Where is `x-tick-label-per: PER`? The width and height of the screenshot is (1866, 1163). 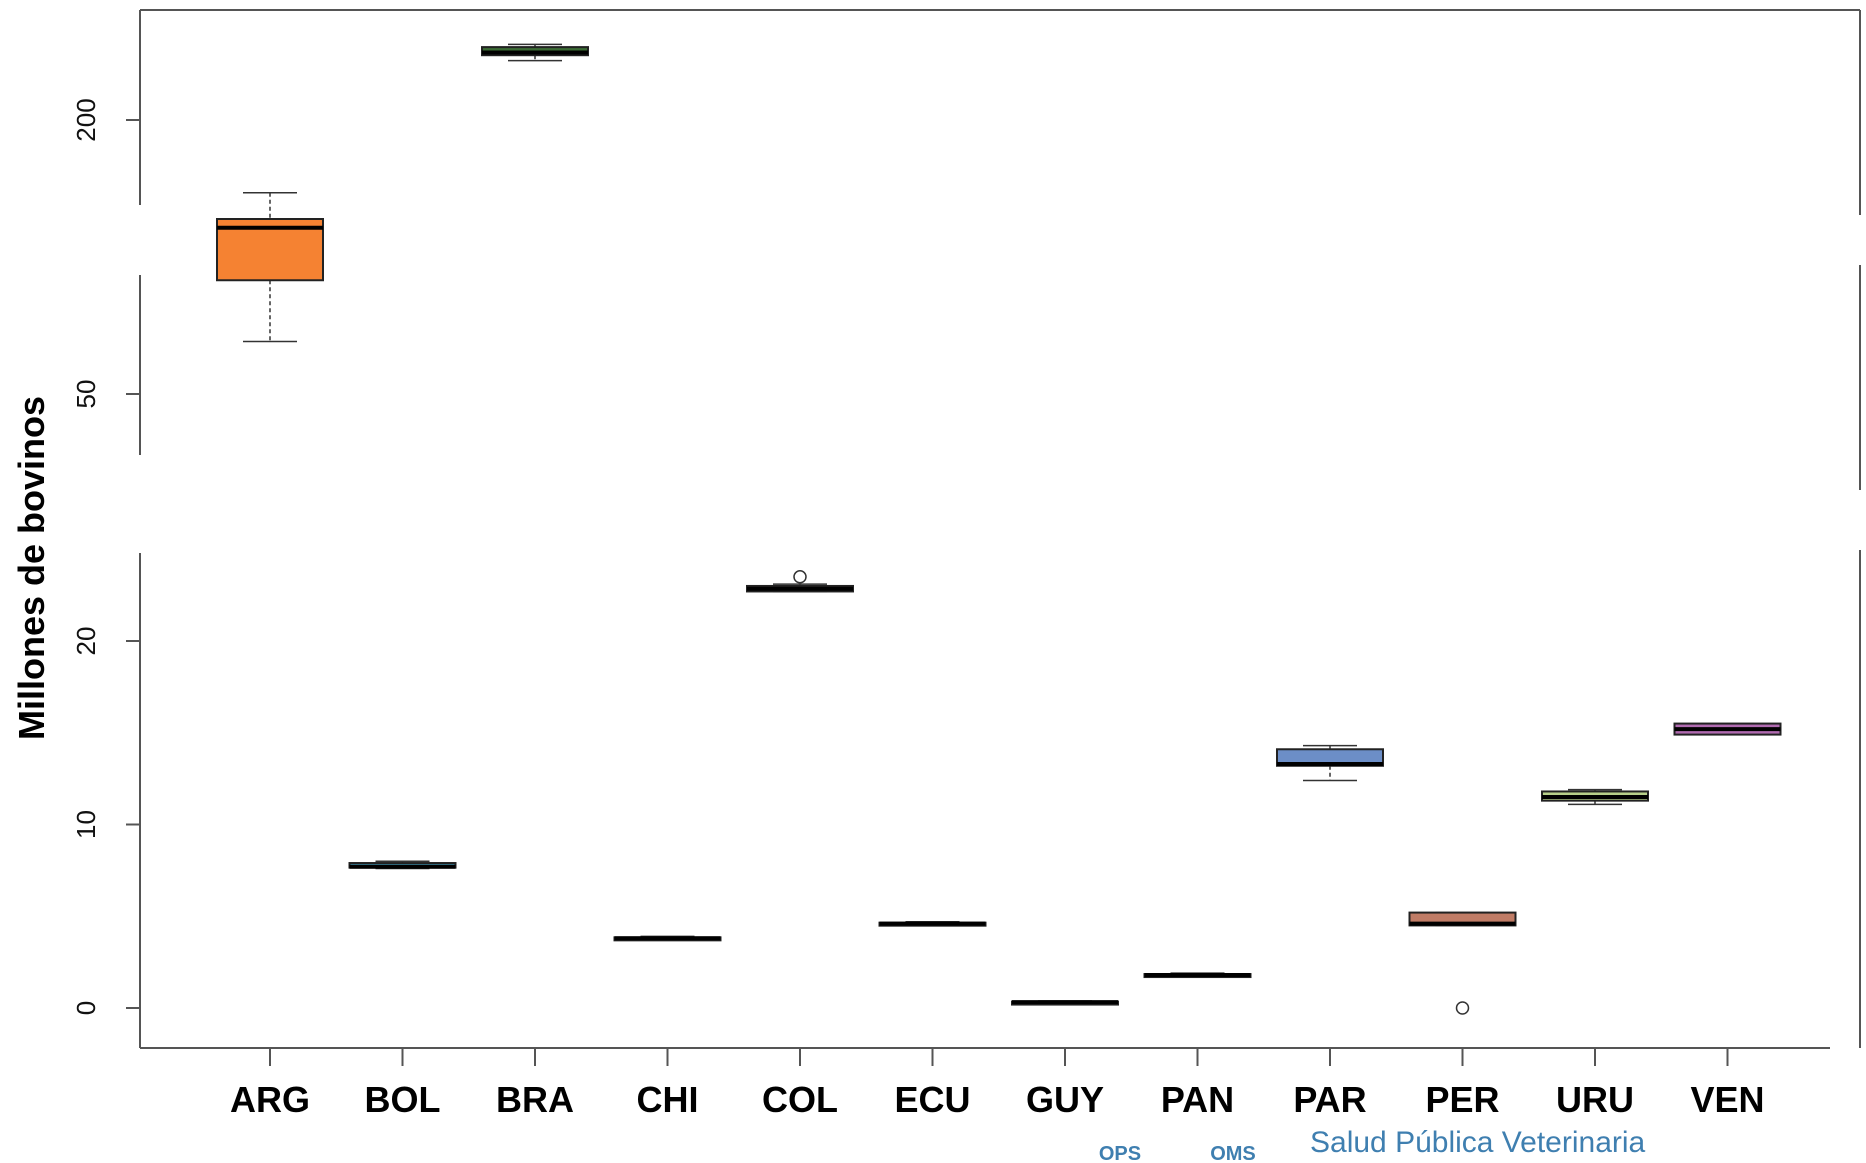
x-tick-label-per: PER is located at coordinates (1462, 1099).